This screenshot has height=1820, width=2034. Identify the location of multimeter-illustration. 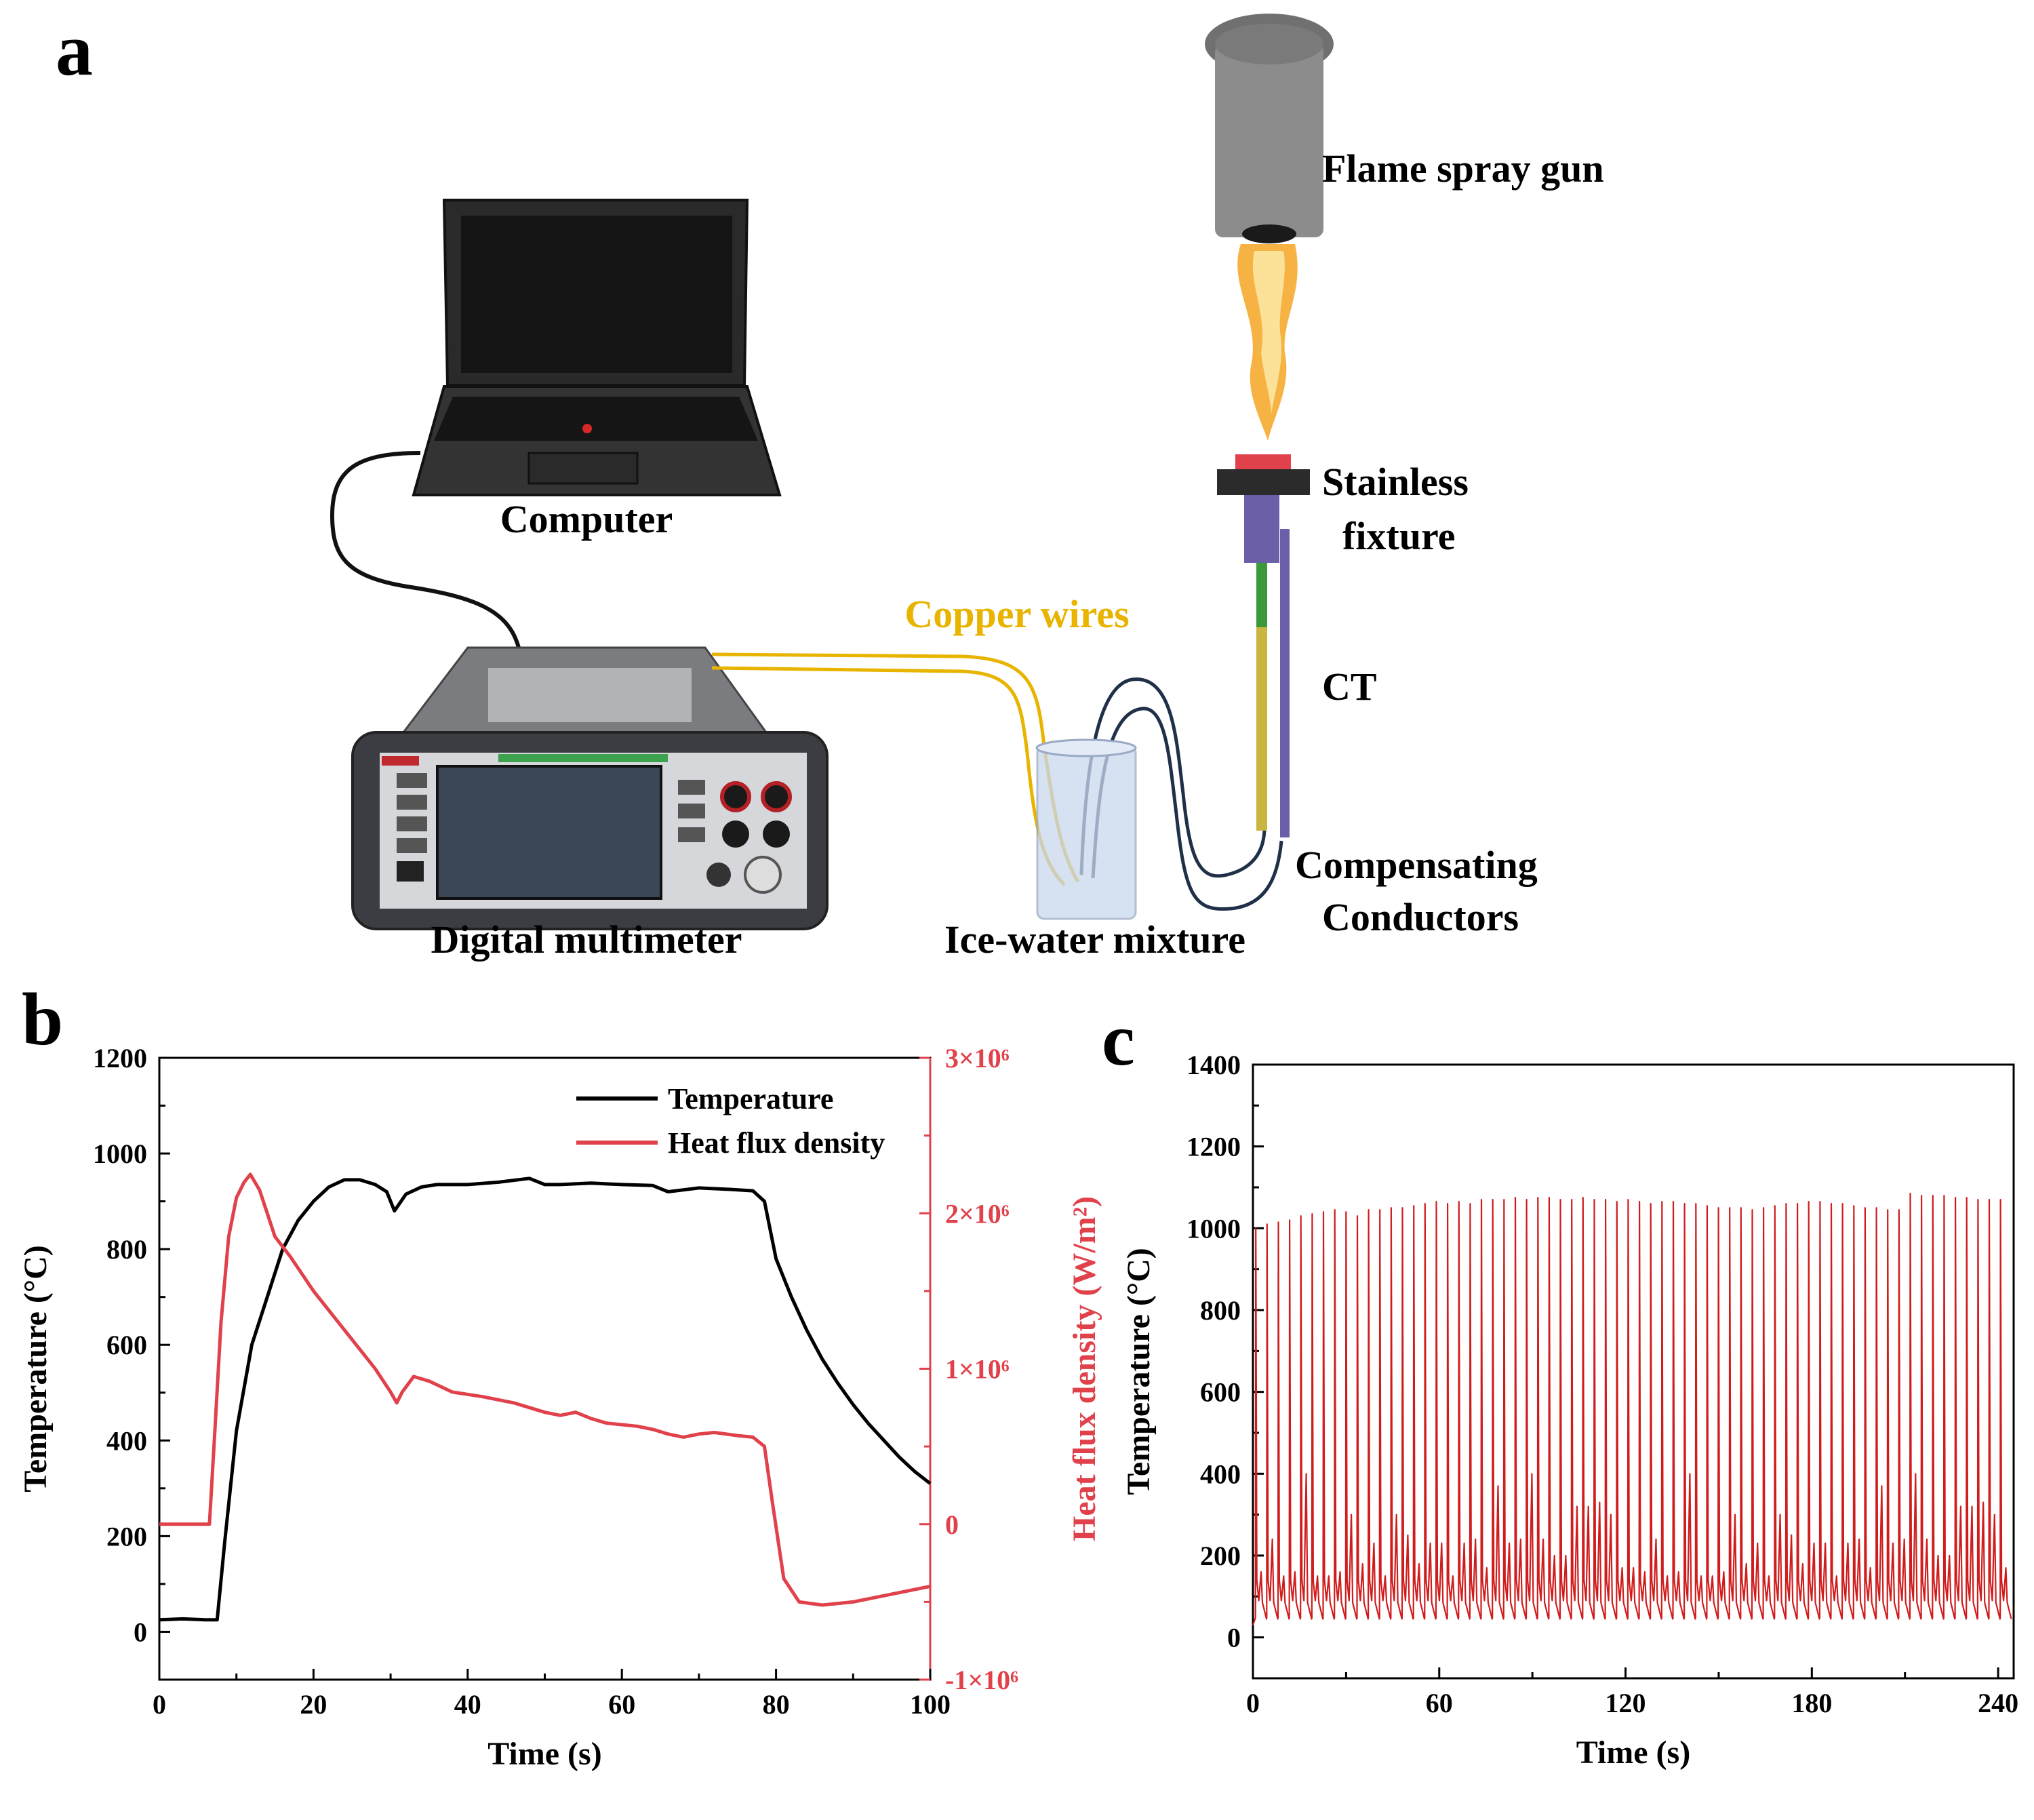
(590, 788).